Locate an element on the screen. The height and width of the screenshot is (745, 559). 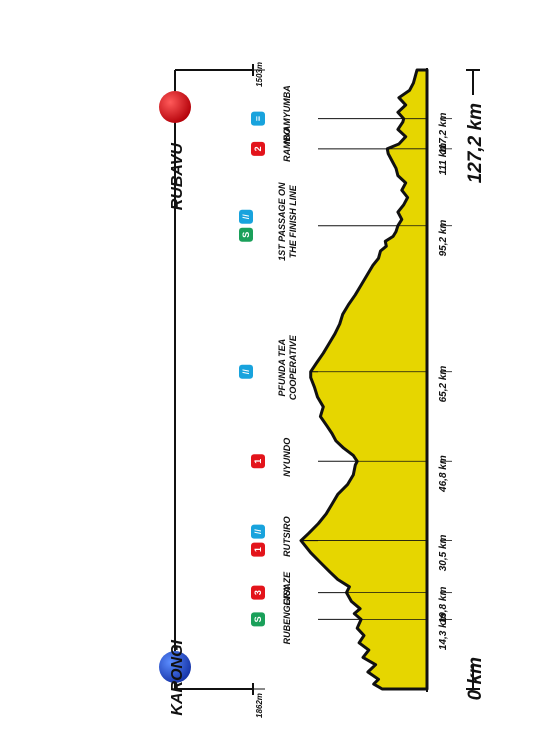
waypoint-name: 1ST PASSAGE ON is located at coordinates (282, 221).